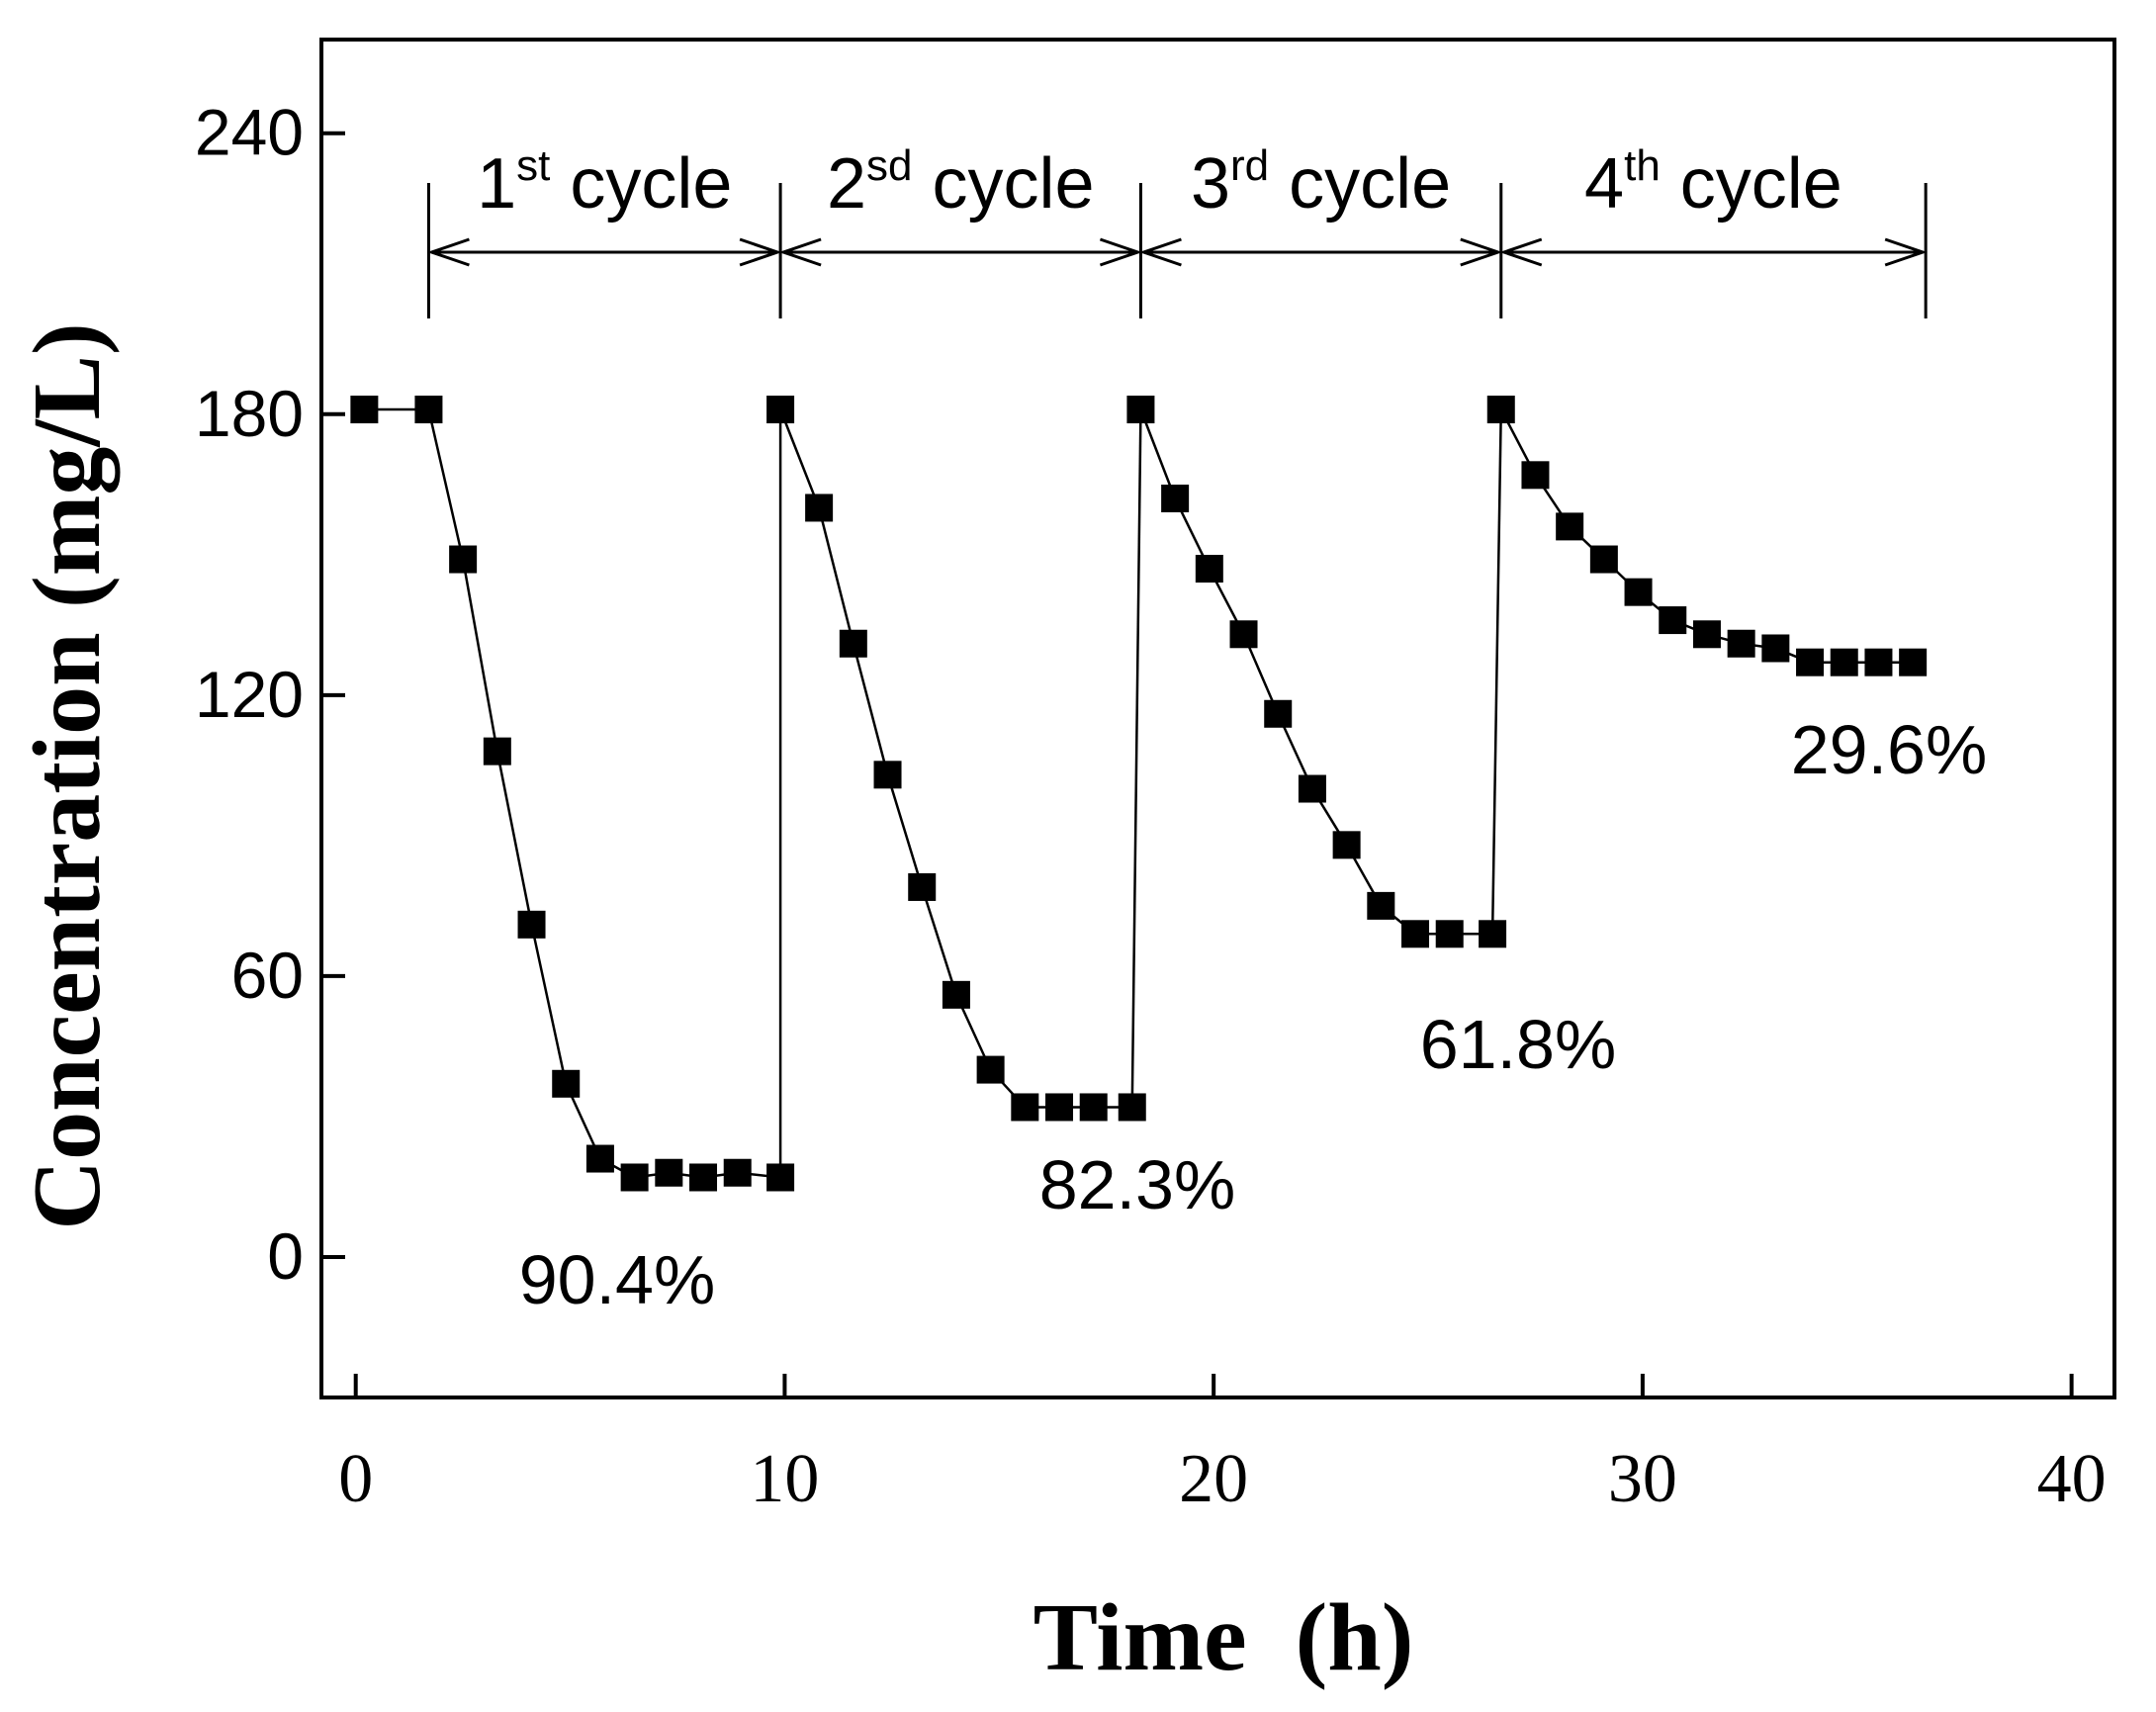  What do you see at coordinates (1713, 183) in the screenshot?
I see `cycle-label-4: 4th cycle` at bounding box center [1713, 183].